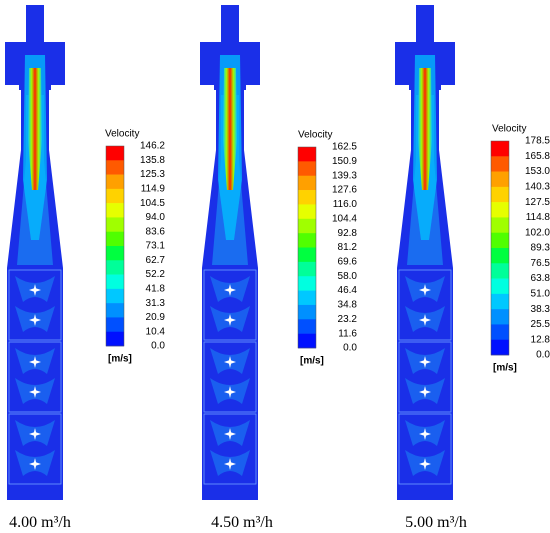  I want to click on colorbar-label: 146.2, so click(152, 146).